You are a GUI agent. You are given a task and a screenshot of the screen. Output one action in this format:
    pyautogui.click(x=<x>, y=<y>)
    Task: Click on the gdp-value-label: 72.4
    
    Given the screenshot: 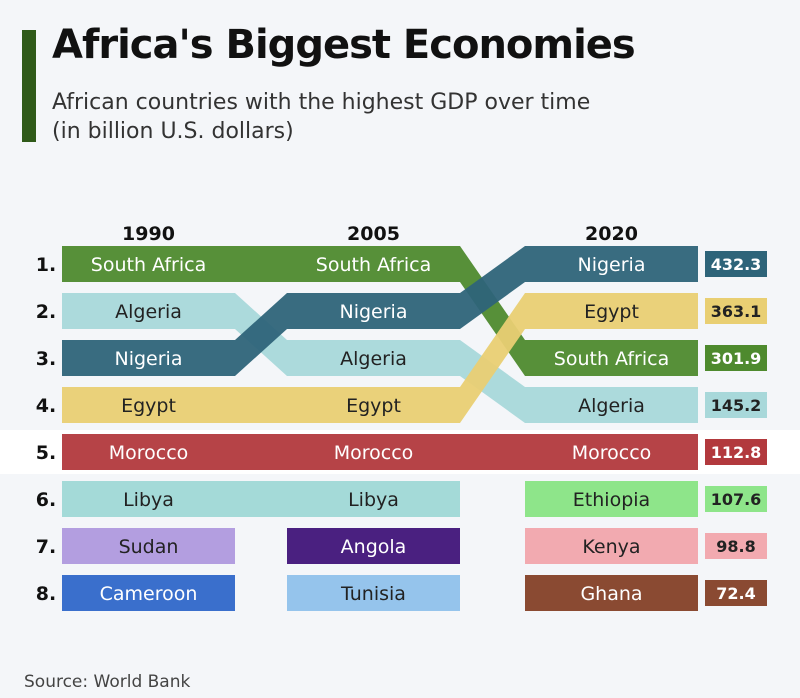 What is the action you would take?
    pyautogui.click(x=735, y=593)
    